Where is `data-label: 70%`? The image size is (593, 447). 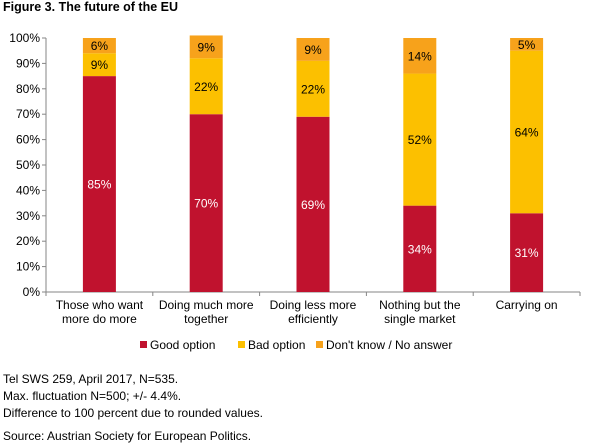 data-label: 70% is located at coordinates (206, 204).